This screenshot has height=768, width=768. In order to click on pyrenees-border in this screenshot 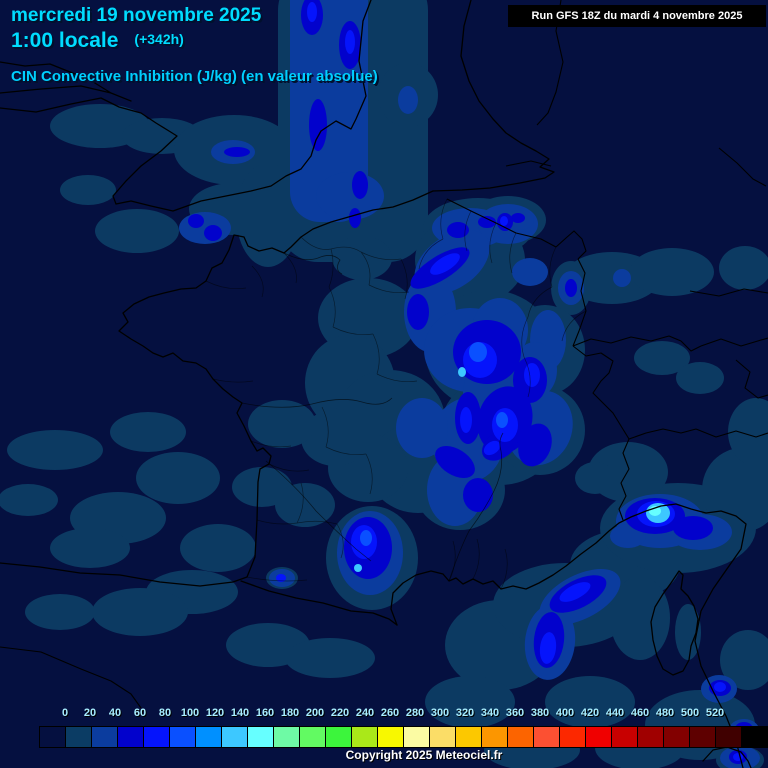, I will do `click(319, 603)`.